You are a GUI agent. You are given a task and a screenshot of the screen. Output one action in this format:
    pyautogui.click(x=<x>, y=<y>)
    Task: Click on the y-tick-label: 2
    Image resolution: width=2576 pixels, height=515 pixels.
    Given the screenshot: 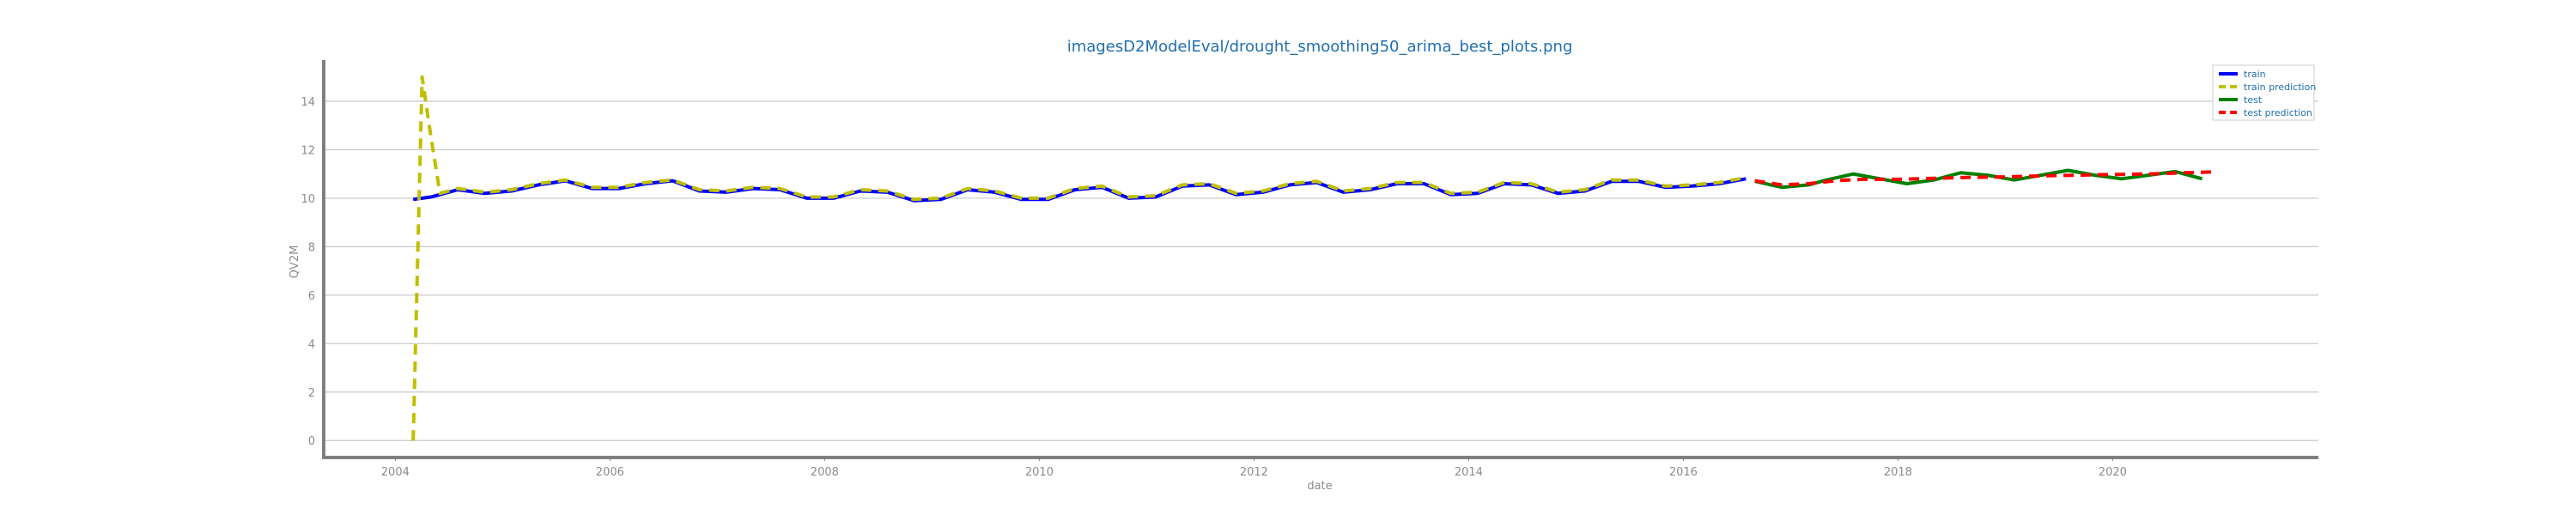 What is the action you would take?
    pyautogui.click(x=312, y=393)
    